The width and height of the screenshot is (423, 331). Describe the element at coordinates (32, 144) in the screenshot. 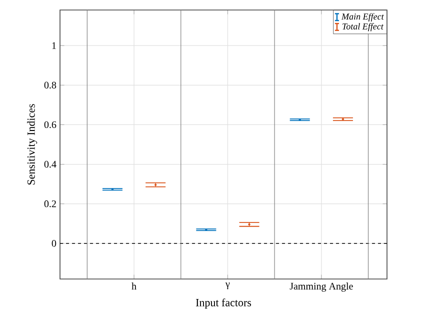

I see `y-axis-title: Sensitivity Indices` at that location.